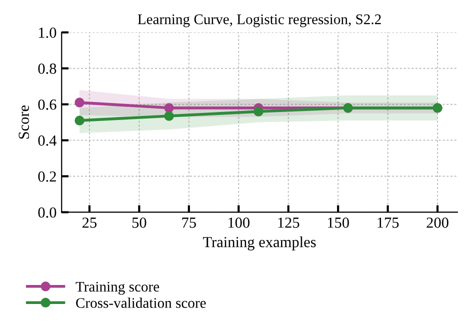 The image size is (474, 324). What do you see at coordinates (338, 223) in the screenshot?
I see `x-tick-label: 150` at bounding box center [338, 223].